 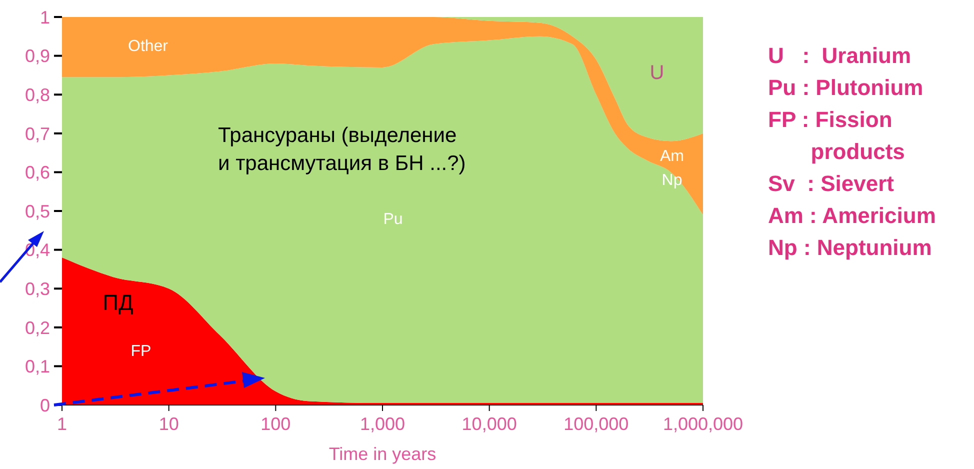 I want to click on x-tick-label: 1, so click(x=62, y=424).